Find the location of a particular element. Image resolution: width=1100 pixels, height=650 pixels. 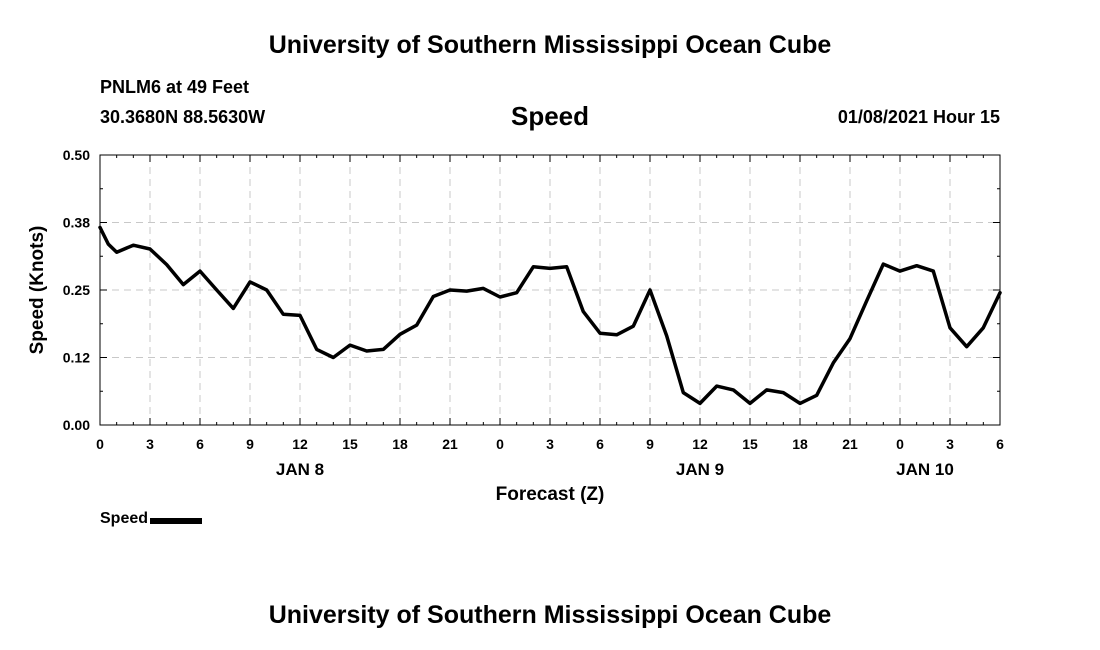

date-label: JAN 9 is located at coordinates (700, 469).